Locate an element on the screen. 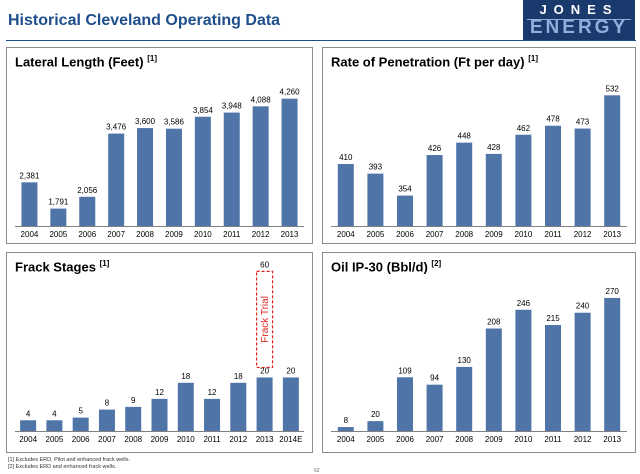  frack-trial-label: Frack Trial is located at coordinates (265, 319).